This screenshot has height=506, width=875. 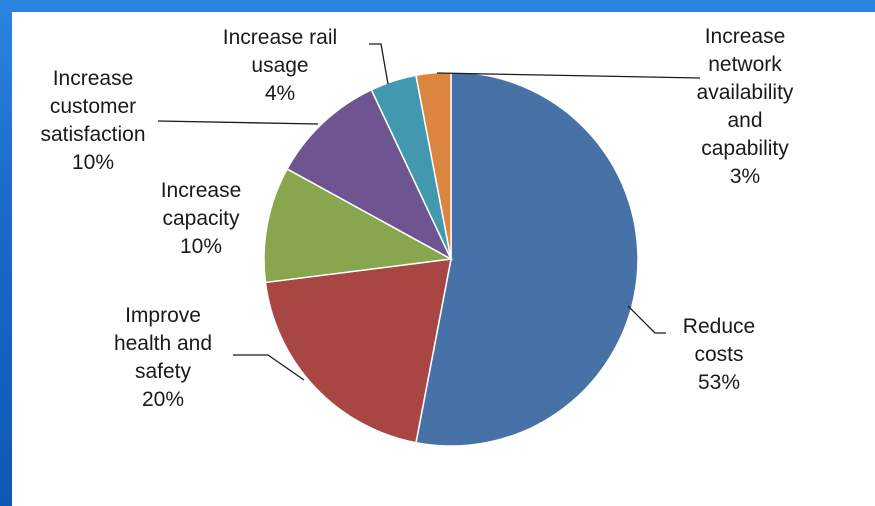 I want to click on data-label-reduce-costs: Reduce costs 53%, so click(x=719, y=354).